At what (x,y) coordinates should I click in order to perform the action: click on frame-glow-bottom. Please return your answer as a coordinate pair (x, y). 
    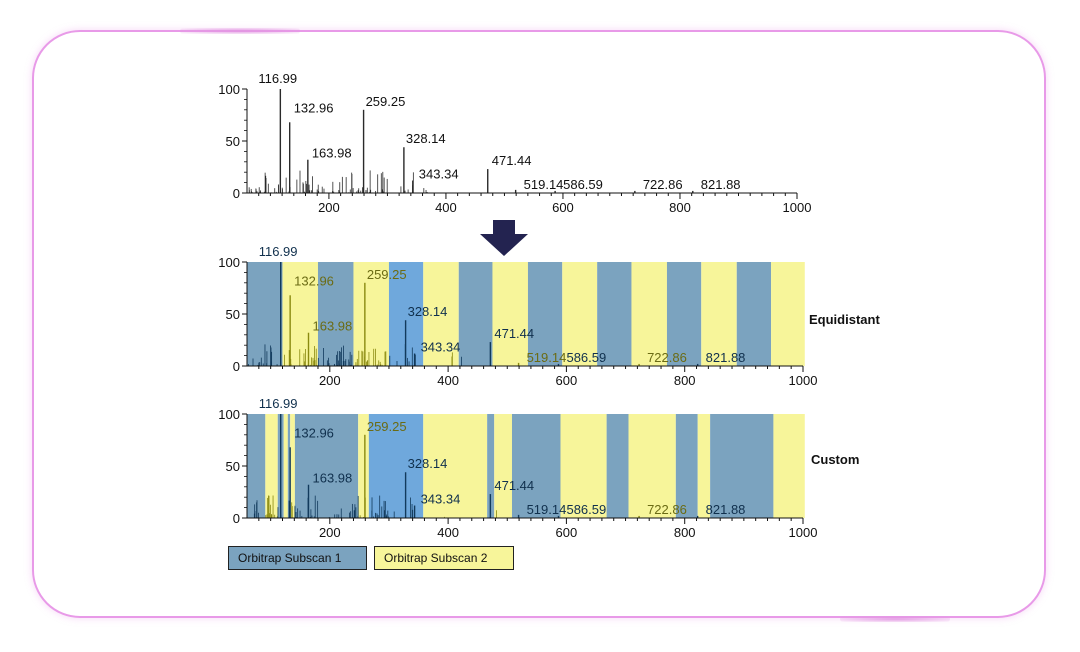
    Looking at the image, I should click on (895, 619).